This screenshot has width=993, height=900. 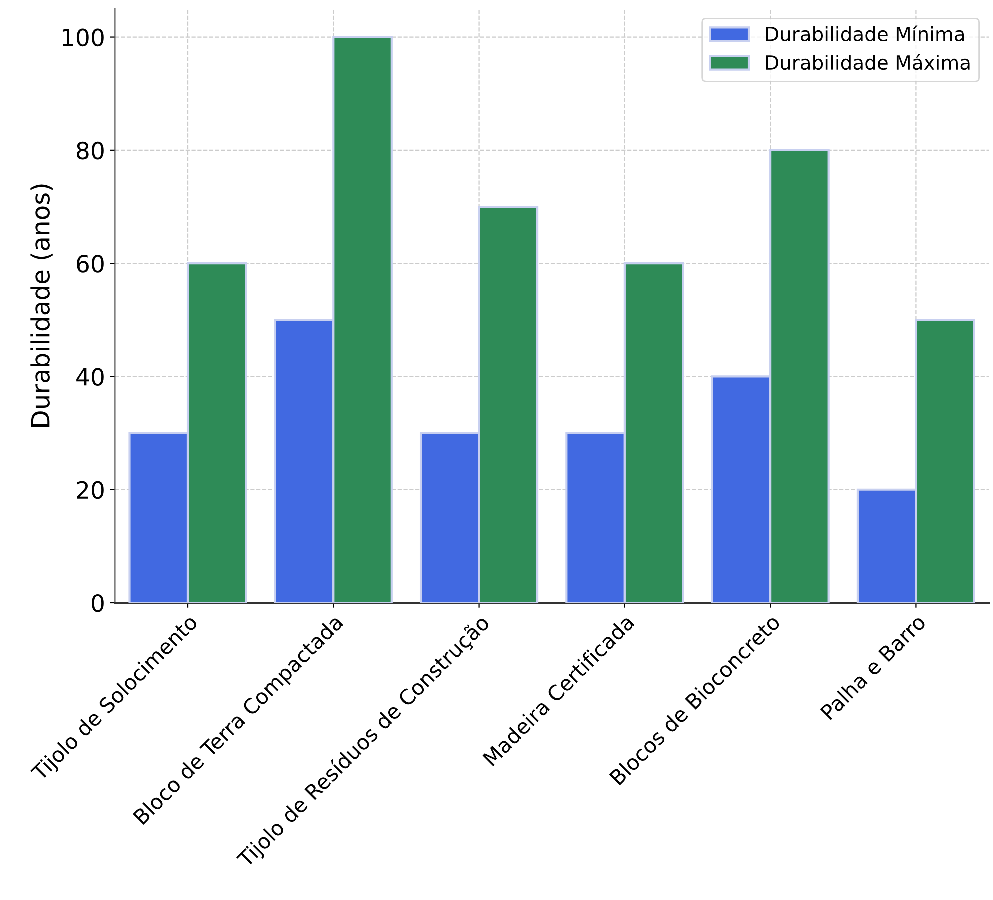 I want to click on y-tick-label: 100, so click(x=83, y=37).